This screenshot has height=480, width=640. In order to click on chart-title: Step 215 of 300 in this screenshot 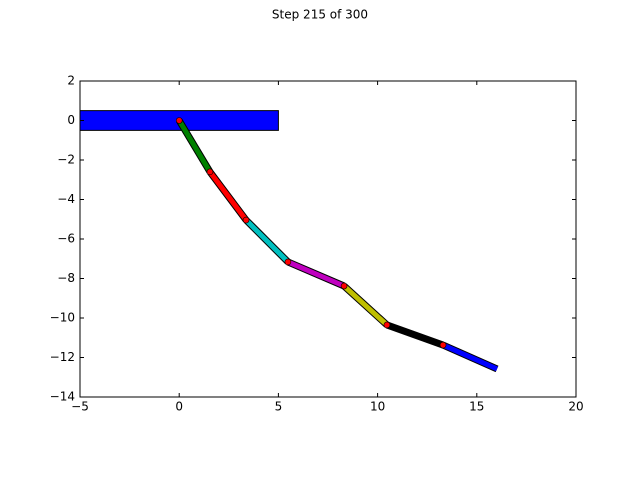, I will do `click(320, 15)`.